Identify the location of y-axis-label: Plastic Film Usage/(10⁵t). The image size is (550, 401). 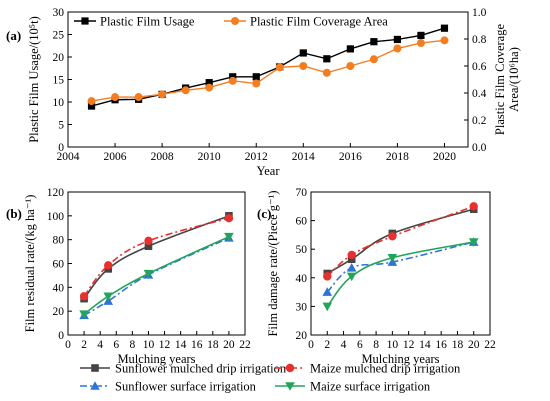
(34, 79).